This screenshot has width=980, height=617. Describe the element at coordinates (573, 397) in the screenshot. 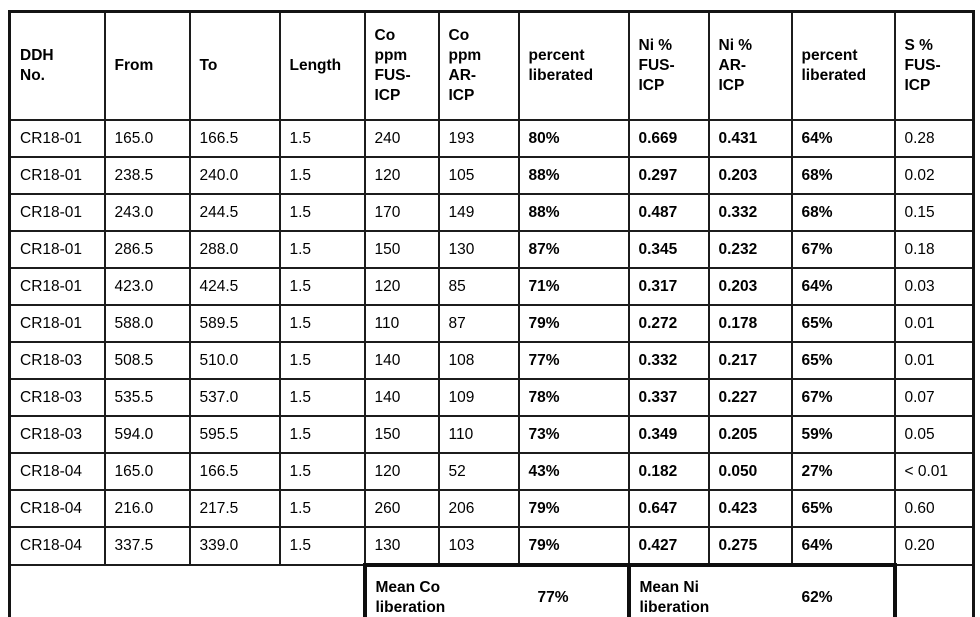

I see `cell-co_lib: 78%` at that location.